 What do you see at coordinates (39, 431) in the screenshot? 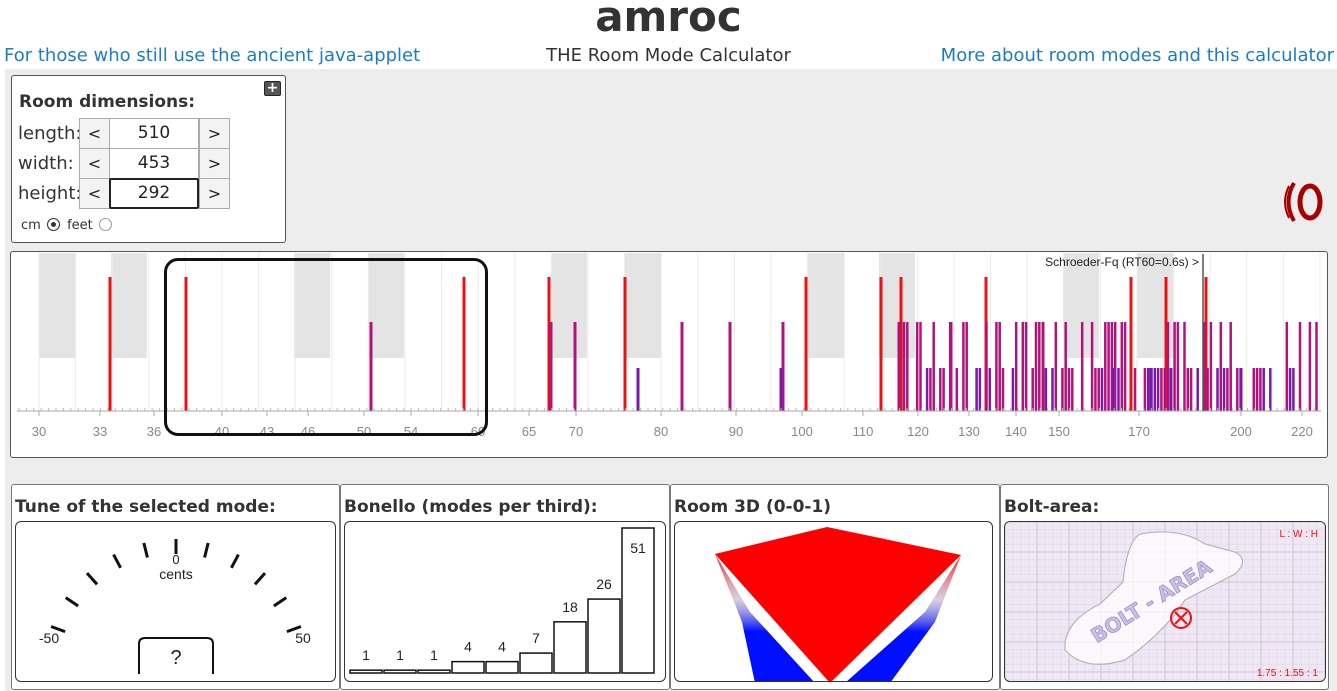
I see `axis-tick-label: 30` at bounding box center [39, 431].